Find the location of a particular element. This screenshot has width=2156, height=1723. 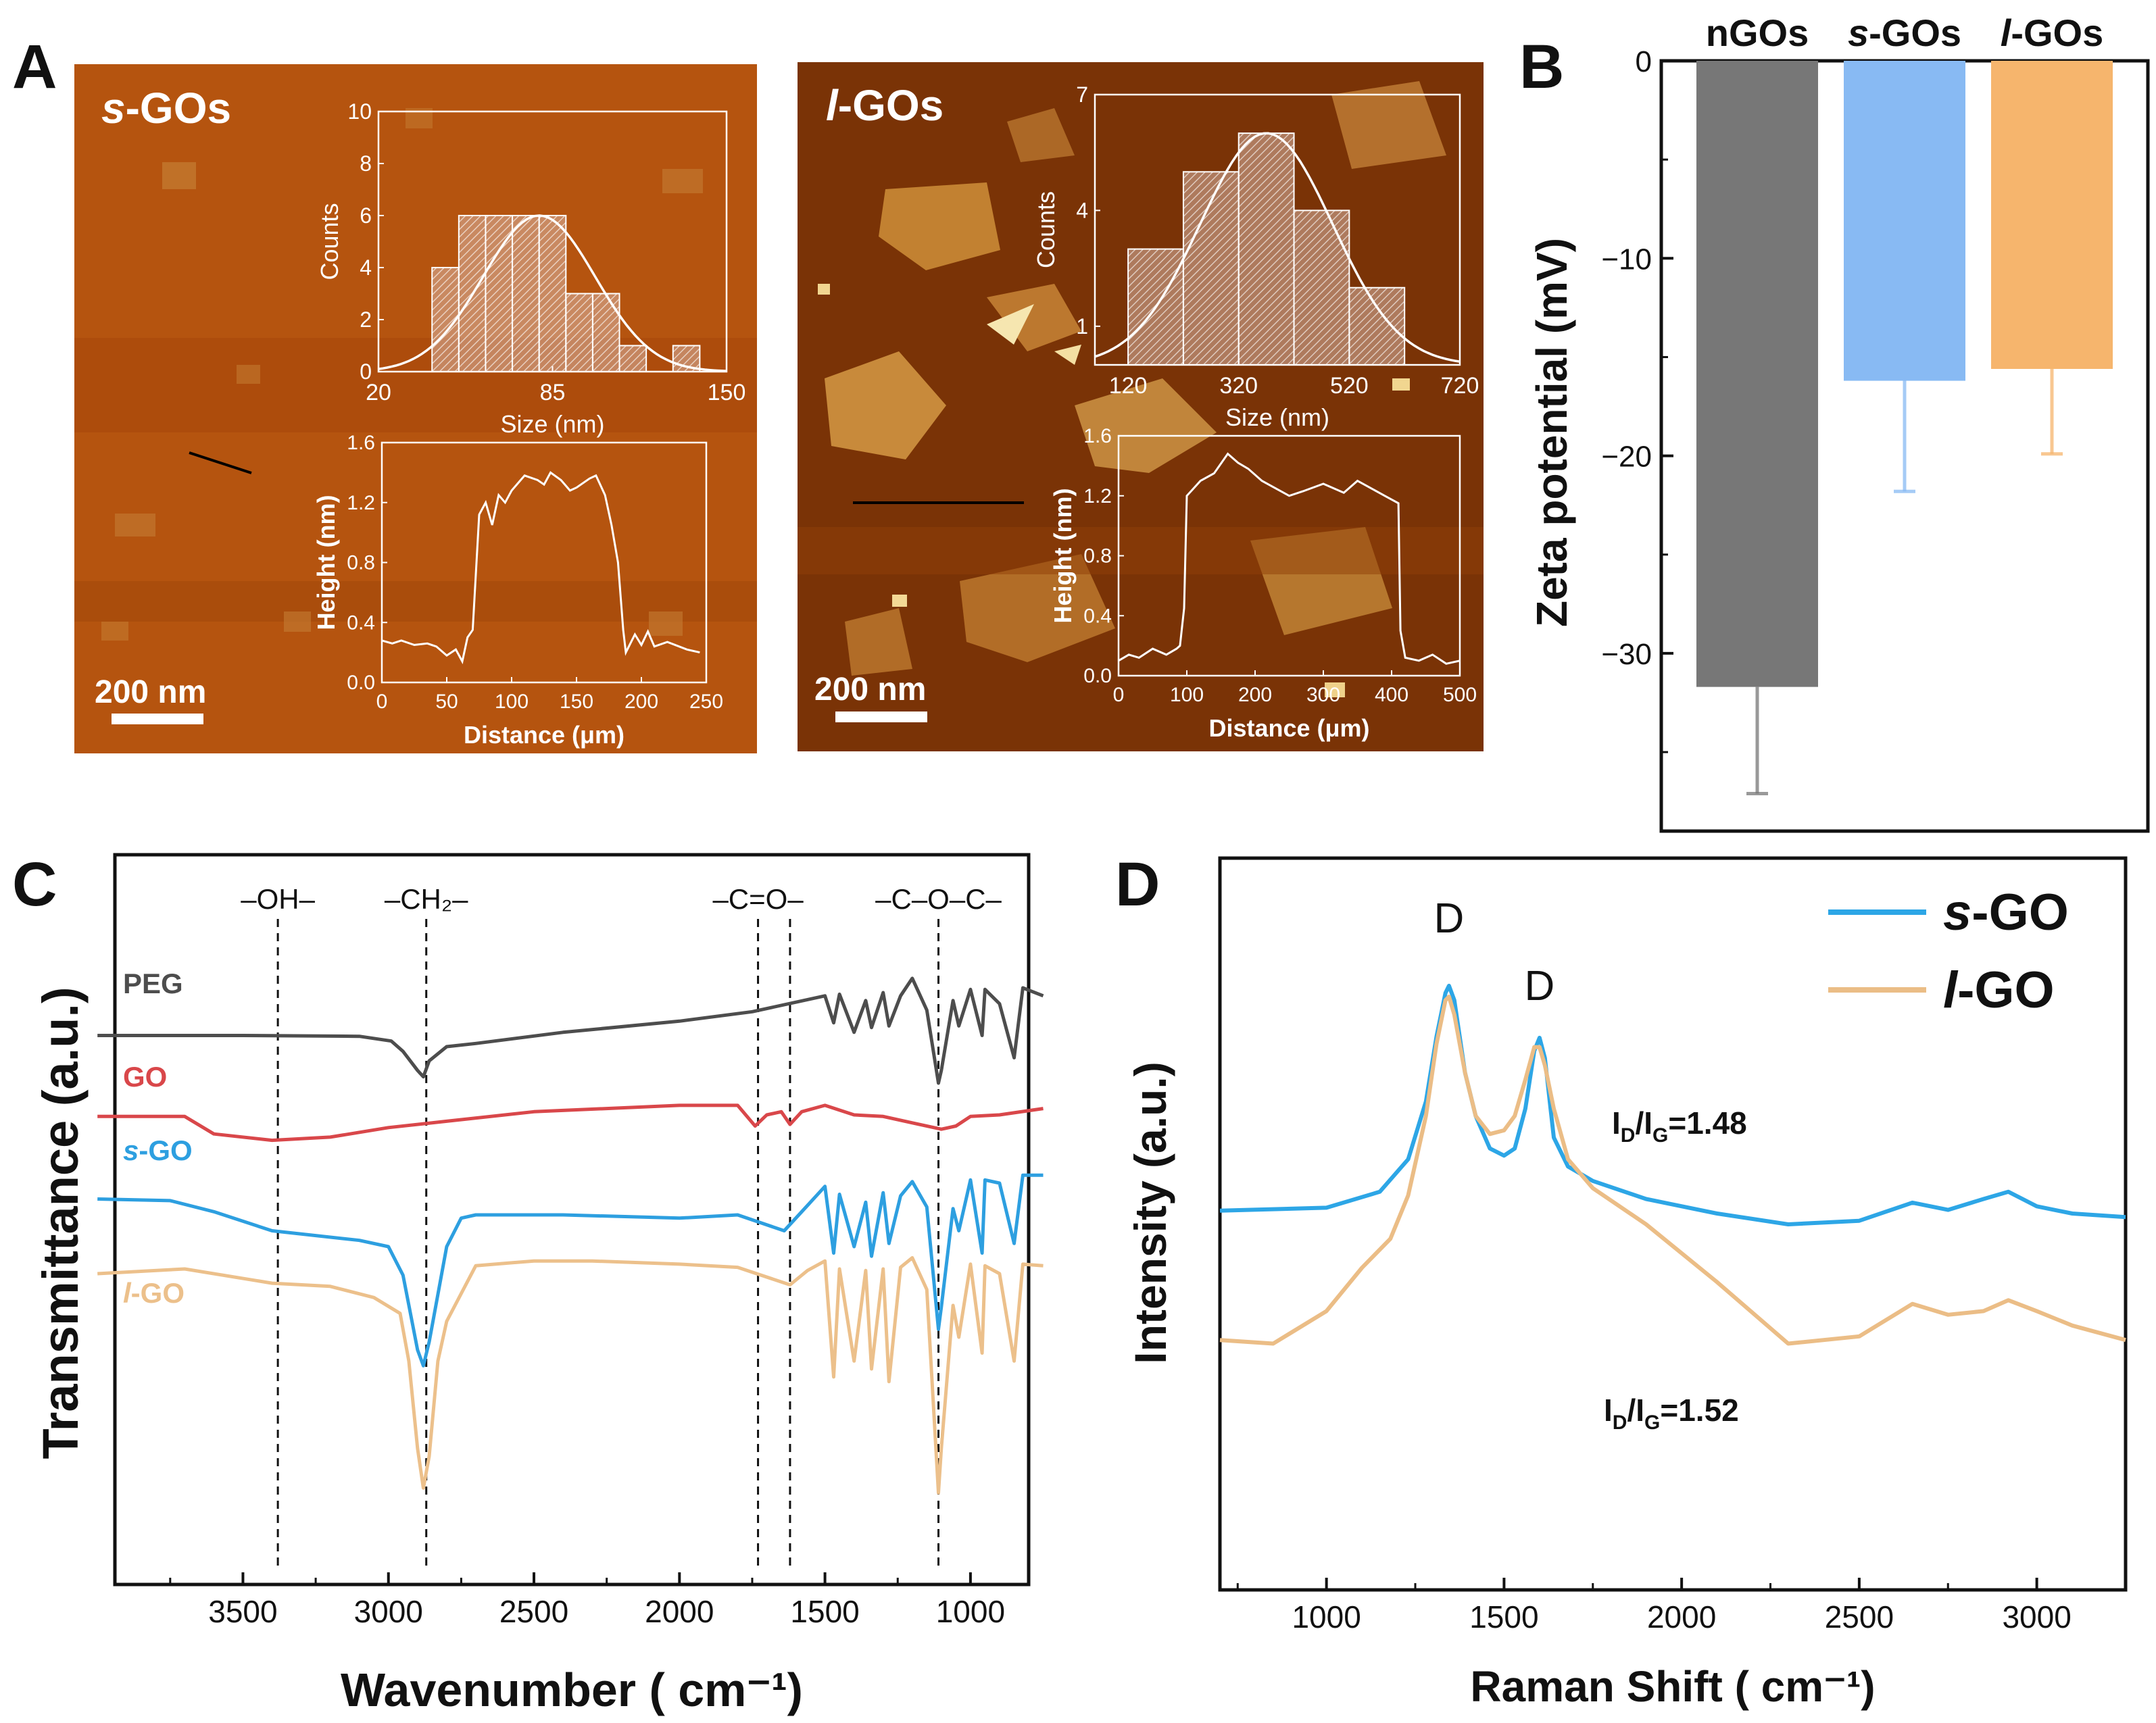

y-tick-label: 0.4 is located at coordinates (361, 622).